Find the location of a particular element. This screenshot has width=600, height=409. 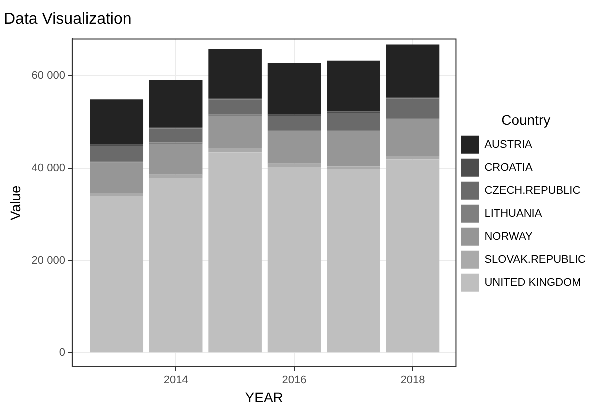

y-tick-label: 0 is located at coordinates (62, 353).